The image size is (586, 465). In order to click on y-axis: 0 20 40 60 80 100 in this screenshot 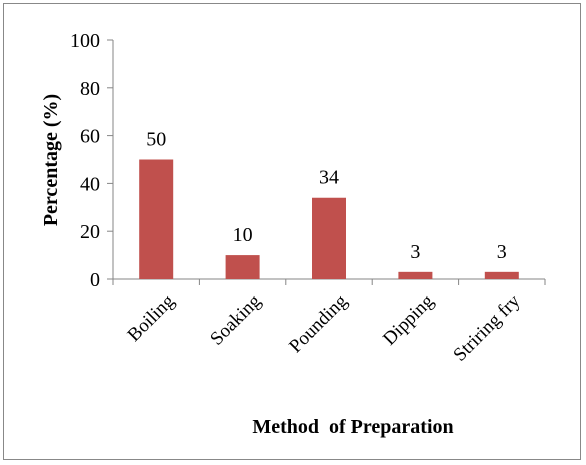, I will do `click(92, 160)`.